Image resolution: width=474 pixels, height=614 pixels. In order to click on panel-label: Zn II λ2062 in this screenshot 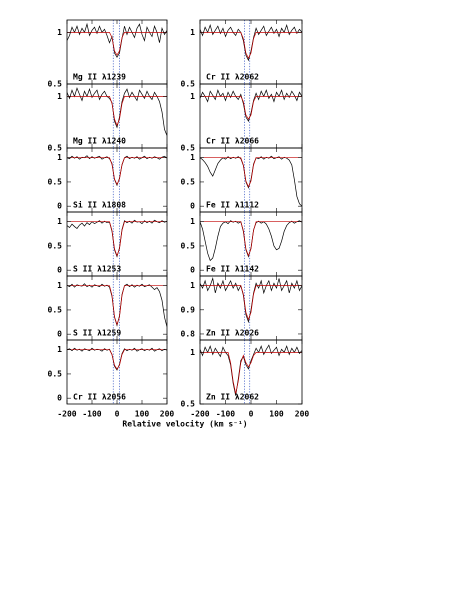, I will do `click(232, 397)`.